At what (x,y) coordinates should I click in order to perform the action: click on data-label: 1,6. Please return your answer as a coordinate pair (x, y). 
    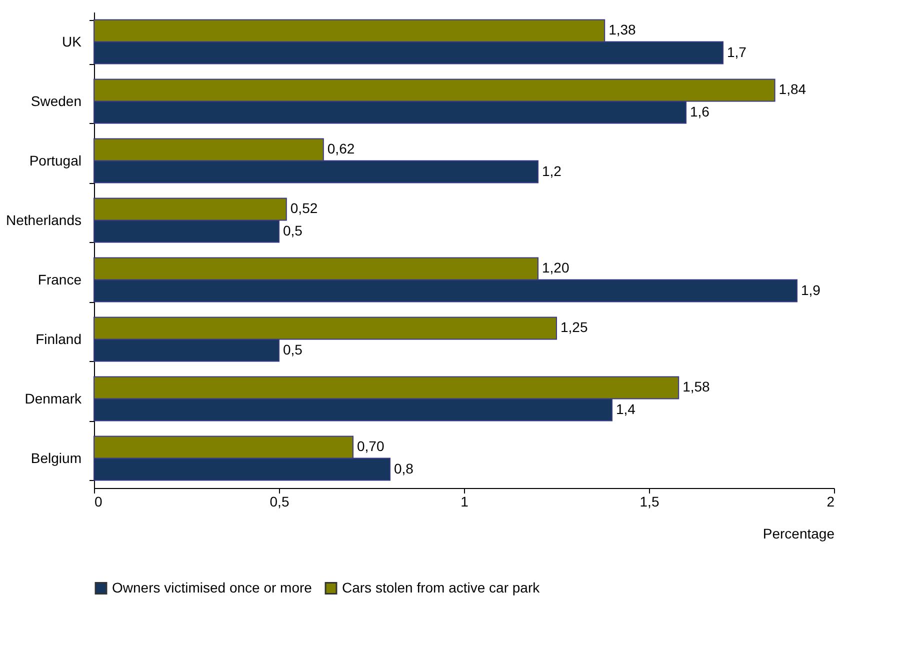
    Looking at the image, I should click on (700, 111).